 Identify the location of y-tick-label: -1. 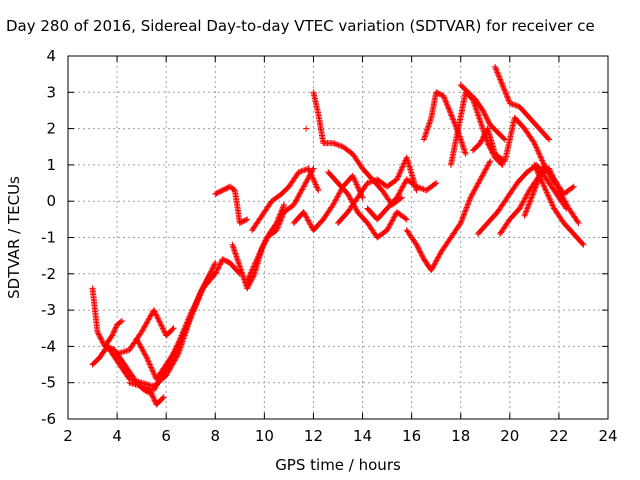
(48, 238).